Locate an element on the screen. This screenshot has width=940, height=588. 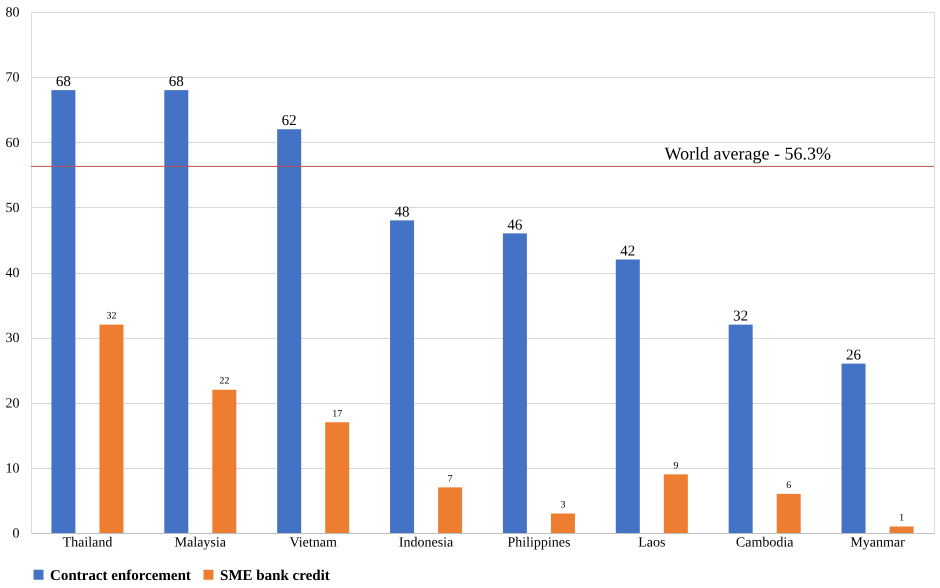
y-tick-label: 80 is located at coordinates (13, 13).